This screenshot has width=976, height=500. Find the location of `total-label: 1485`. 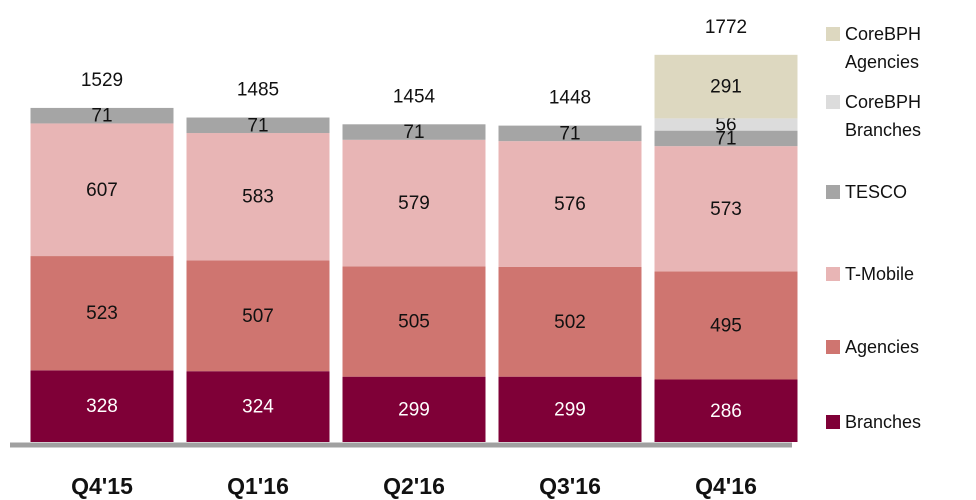

total-label: 1485 is located at coordinates (258, 90).